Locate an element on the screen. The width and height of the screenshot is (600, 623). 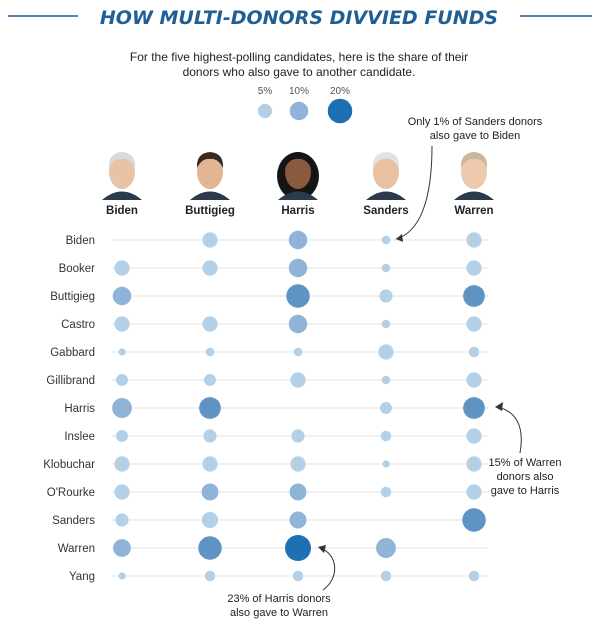
portrait-sanders is located at coordinates (386, 176).